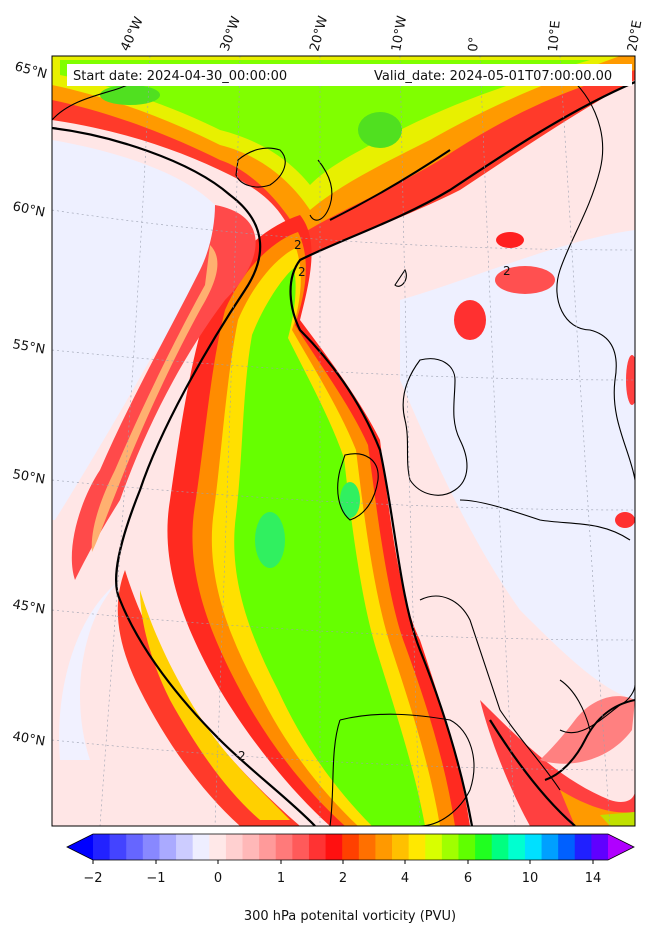 The width and height of the screenshot is (659, 936). Describe the element at coordinates (493, 76) in the screenshot. I see `valid-date-label: Valid_date: 2024-05-01T07:00:00.00` at that location.